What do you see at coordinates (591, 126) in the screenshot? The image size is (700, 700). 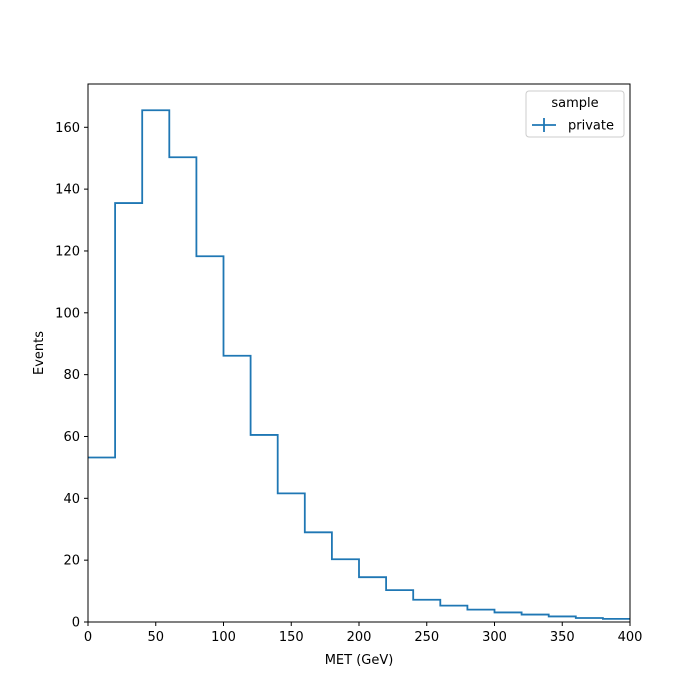 I see `legend-entry-label: private` at bounding box center [591, 126].